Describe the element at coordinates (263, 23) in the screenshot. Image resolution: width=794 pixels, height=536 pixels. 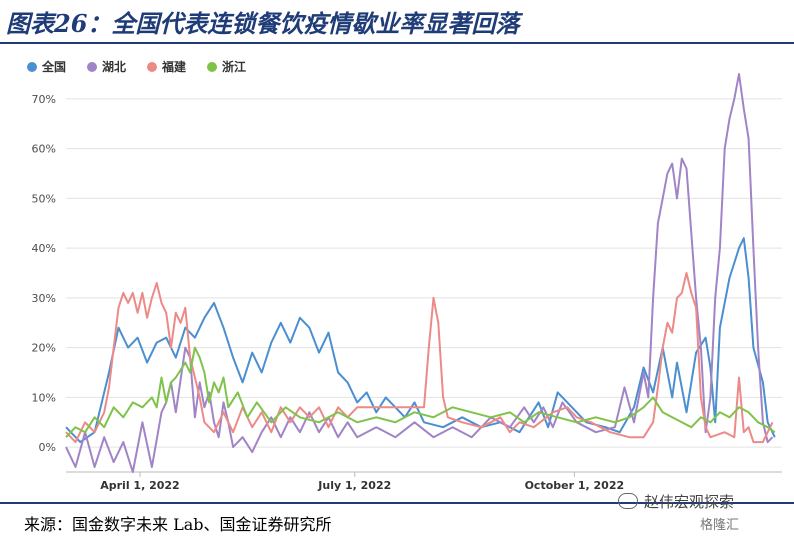
I see `chart-title: 图表26：全国代表连锁餐饮疫情歇业率显著回落` at that location.